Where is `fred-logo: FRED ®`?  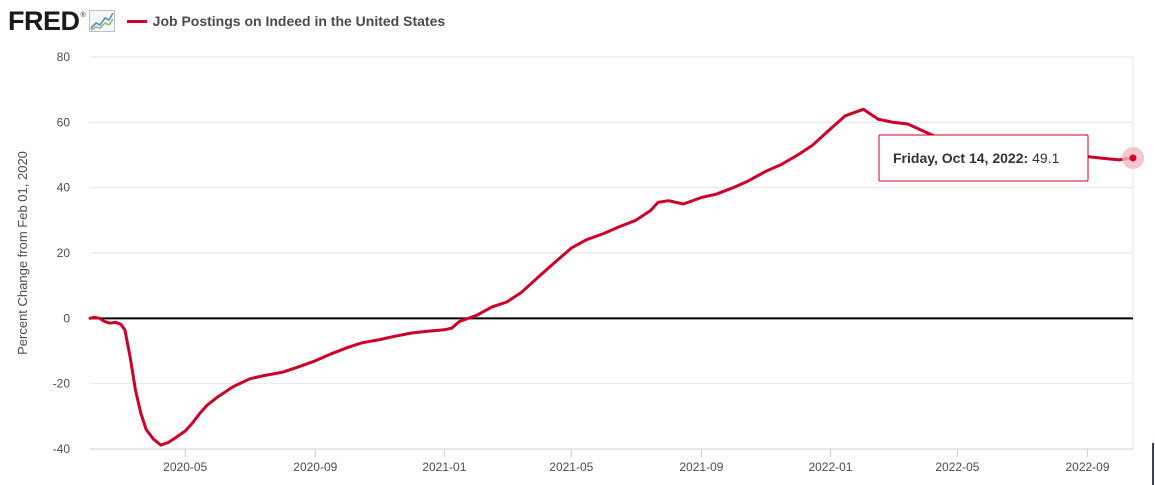
fred-logo: FRED ® is located at coordinates (61, 21).